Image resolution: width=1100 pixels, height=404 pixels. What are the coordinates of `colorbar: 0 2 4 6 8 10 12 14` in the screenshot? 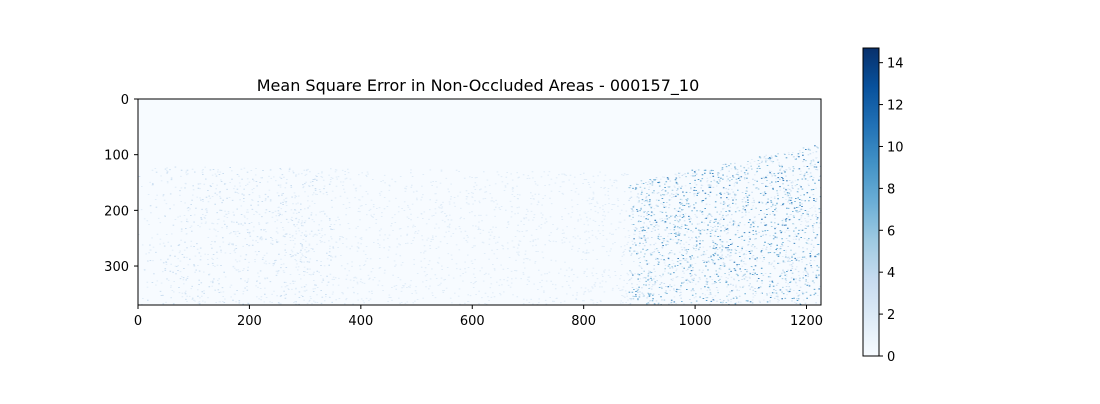 It's located at (883, 206).